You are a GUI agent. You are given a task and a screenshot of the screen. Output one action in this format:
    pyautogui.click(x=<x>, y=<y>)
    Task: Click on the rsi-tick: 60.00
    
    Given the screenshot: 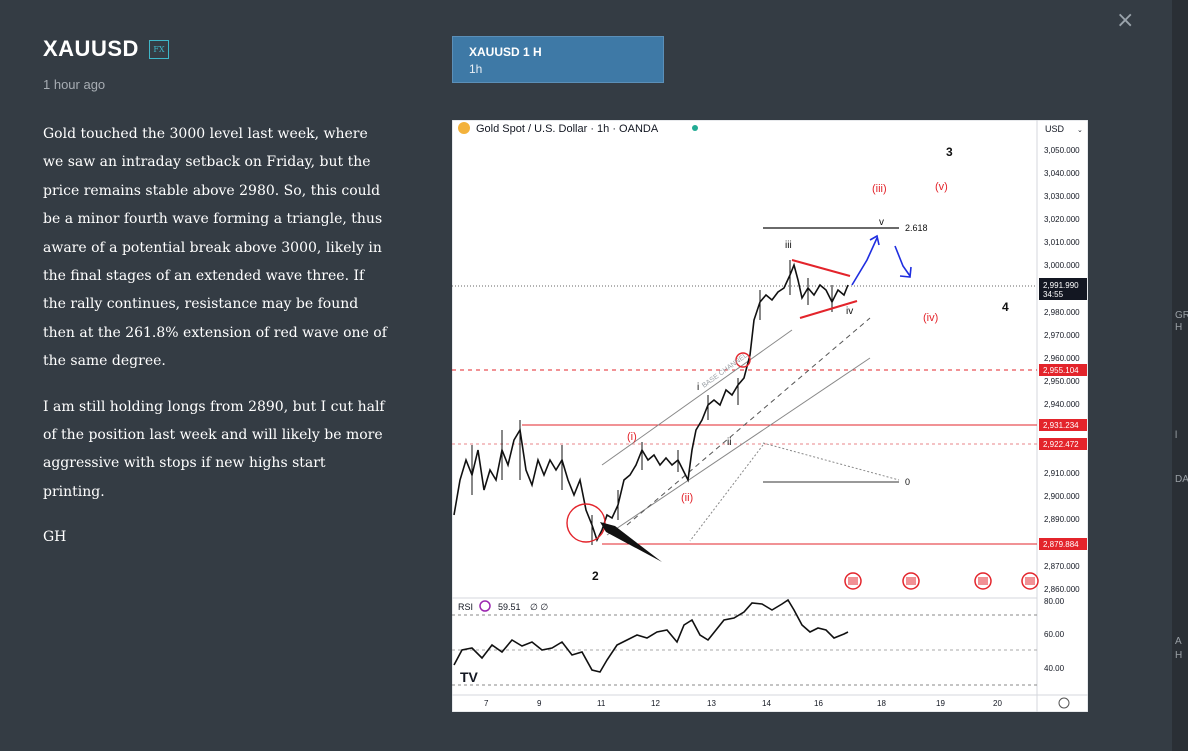 What is the action you would take?
    pyautogui.click(x=1054, y=634)
    